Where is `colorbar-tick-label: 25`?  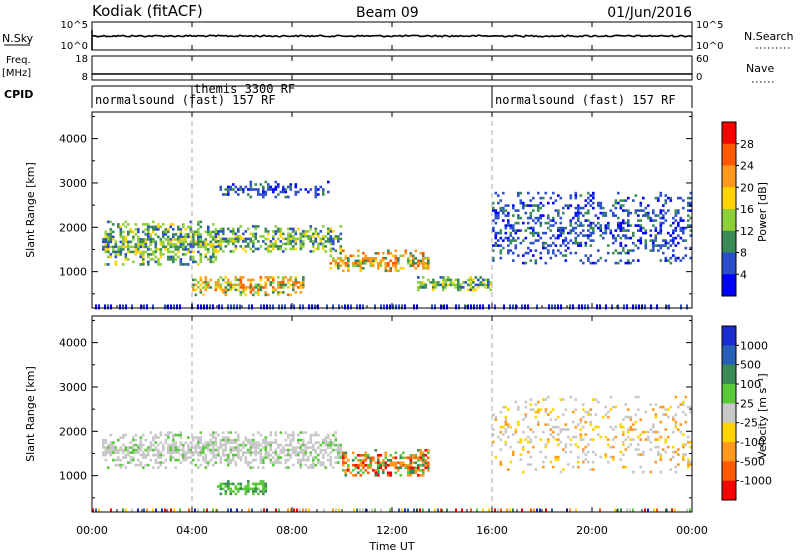
colorbar-tick-label: 25 is located at coordinates (747, 403).